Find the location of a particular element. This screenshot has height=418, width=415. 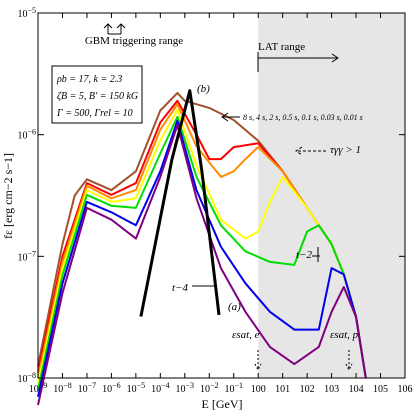

duration-arrow is located at coordinates (230, 117).